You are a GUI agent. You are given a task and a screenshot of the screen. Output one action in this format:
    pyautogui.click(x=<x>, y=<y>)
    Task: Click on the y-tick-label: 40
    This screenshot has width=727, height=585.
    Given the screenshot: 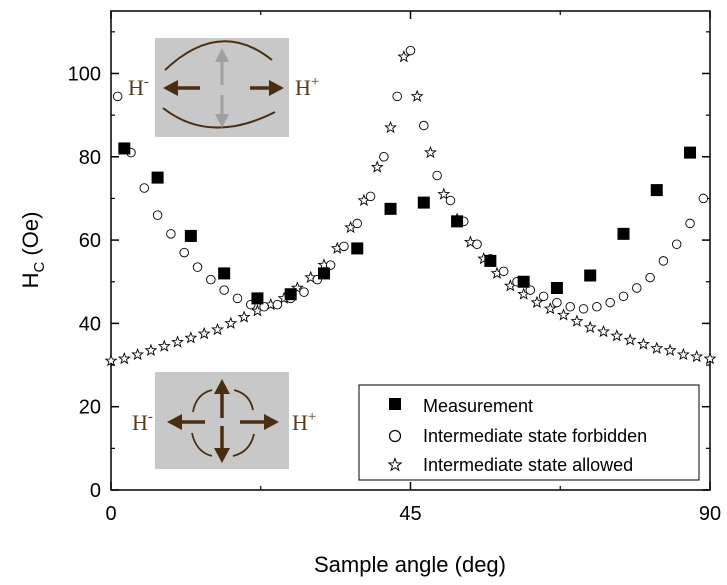 What is the action you would take?
    pyautogui.click(x=90, y=324)
    